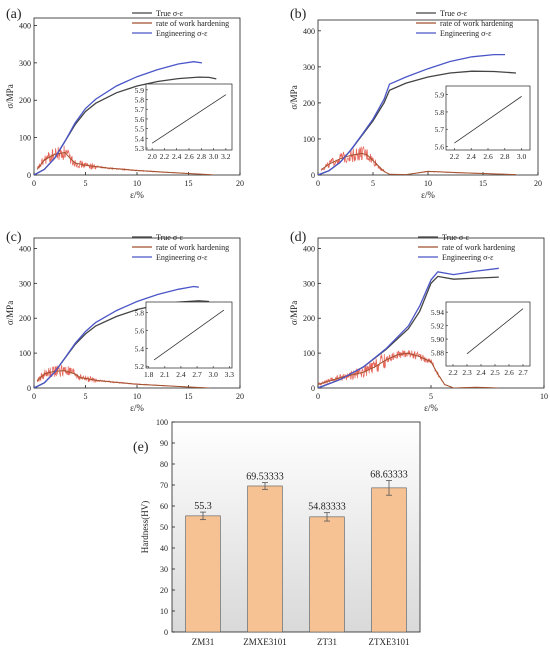 The image size is (550, 652). Describe the element at coordinates (164, 464) in the screenshot. I see `y-tick-label: 80` at that location.